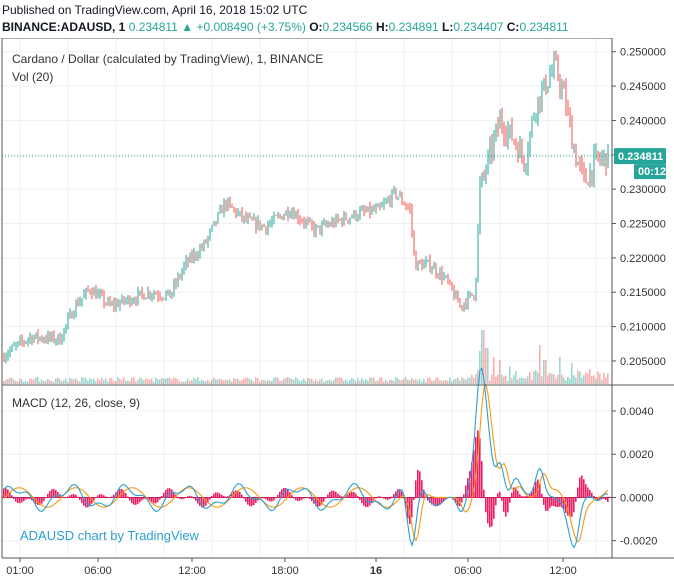 This screenshot has height=579, width=674. I want to click on time-axis-ticks: 01:00 06:00 12:00 18:00 16 06:00 12:00, so click(291, 567).